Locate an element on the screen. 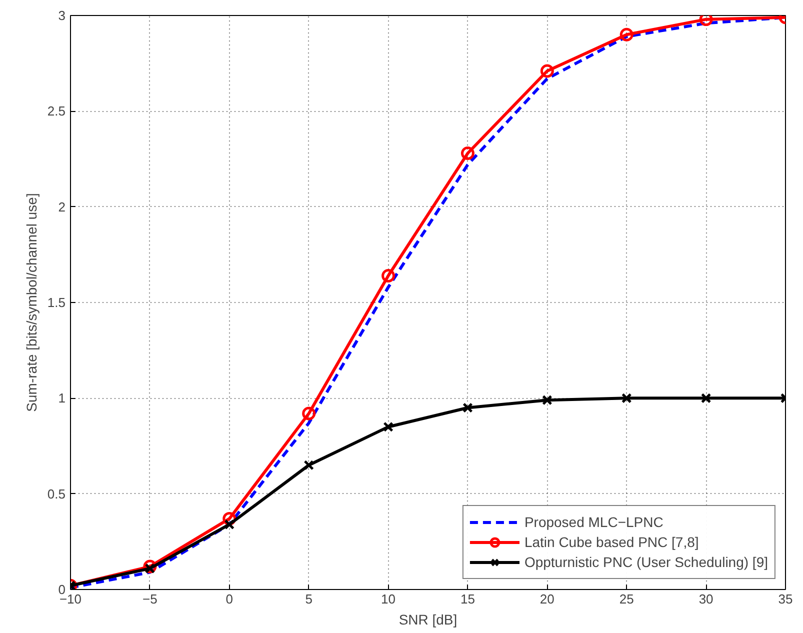 The height and width of the screenshot is (633, 803). y-tick-label: 0.5 is located at coordinates (56, 494).